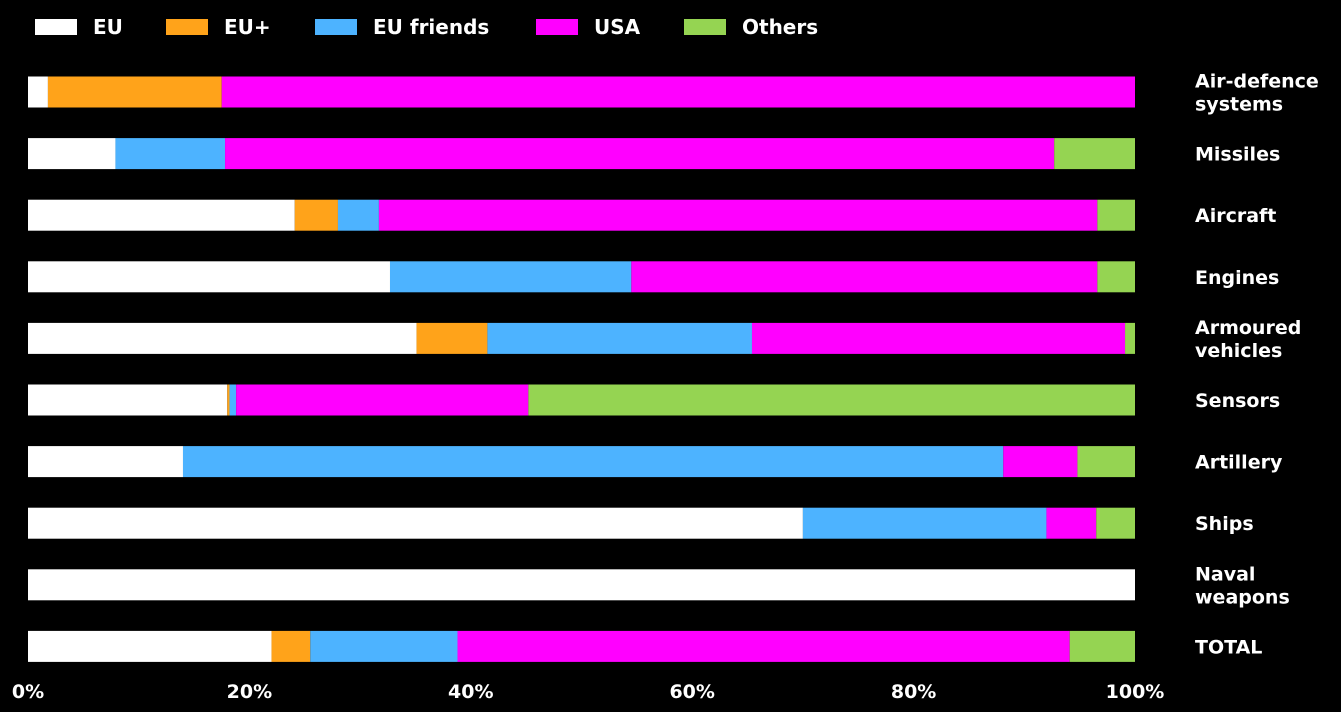 This screenshot has width=1341, height=712. Describe the element at coordinates (619, 338) in the screenshot. I see `bar-armoured-vehicles-eu-friends` at that location.